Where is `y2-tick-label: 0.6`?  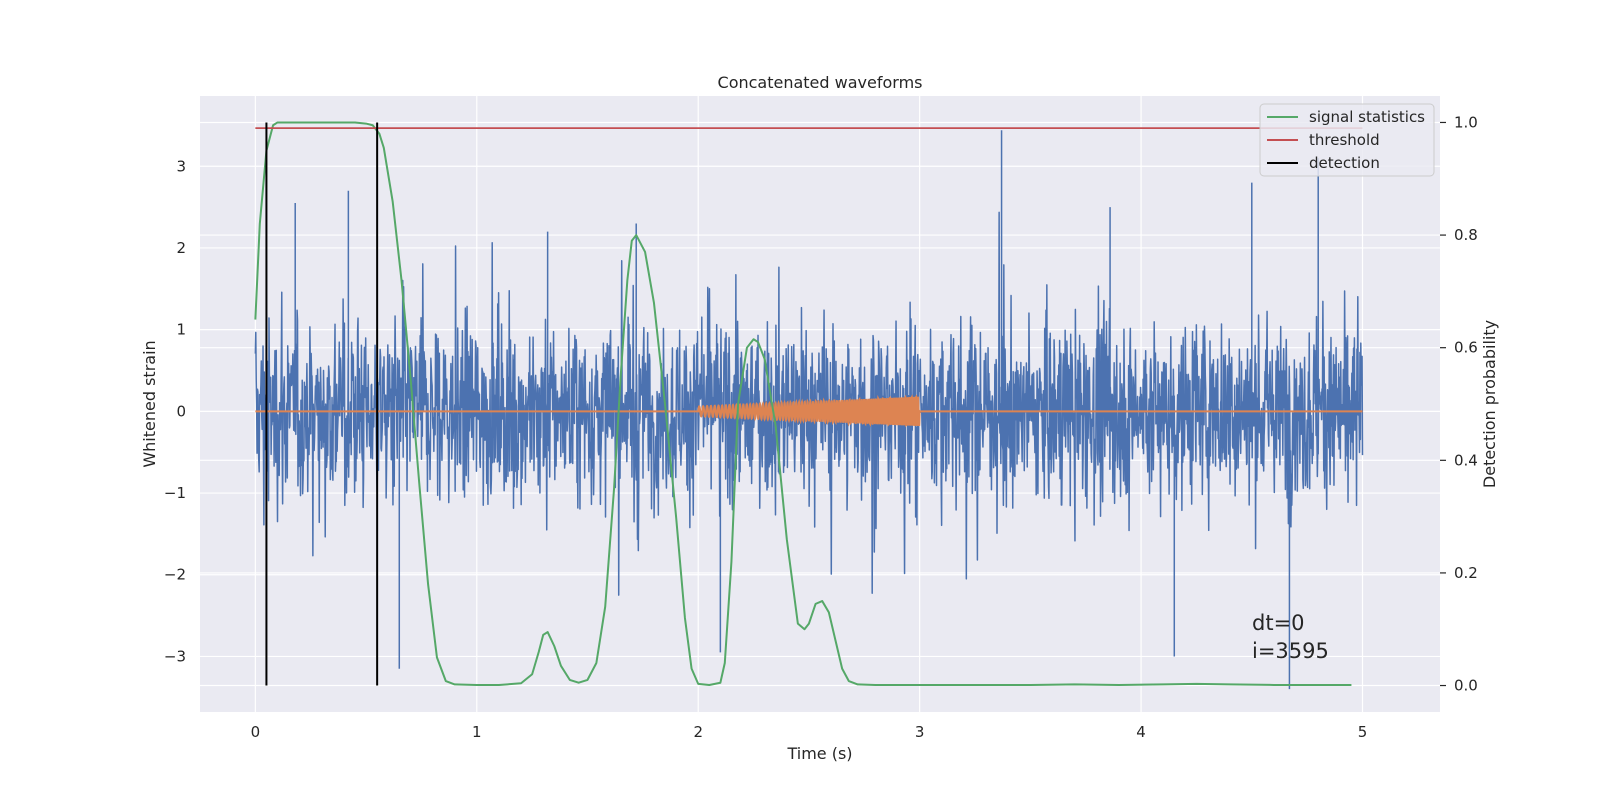
y2-tick-label: 0.6 is located at coordinates (1466, 348).